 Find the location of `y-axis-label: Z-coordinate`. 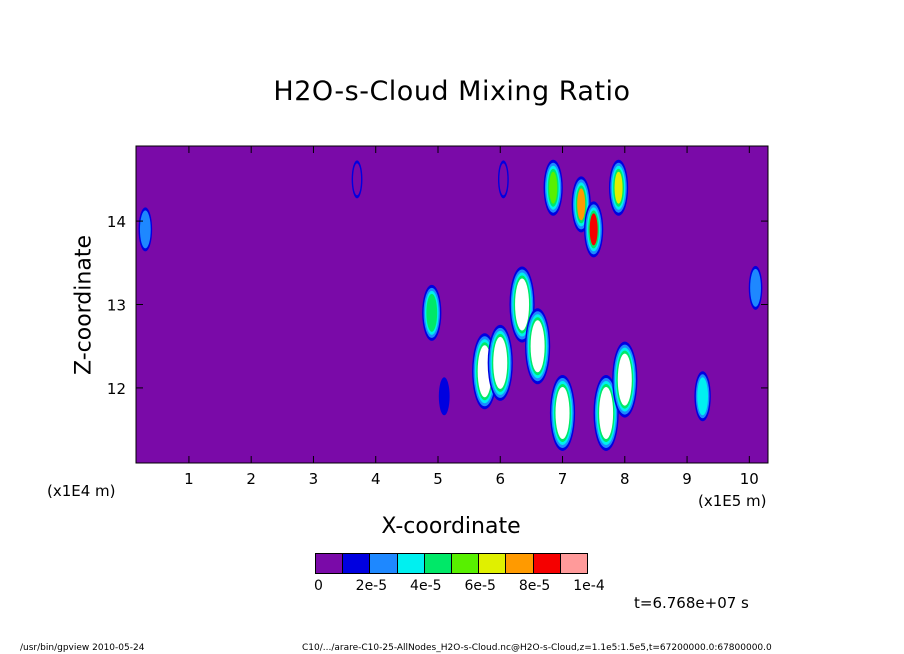

y-axis-label: Z-coordinate is located at coordinates (84, 305).